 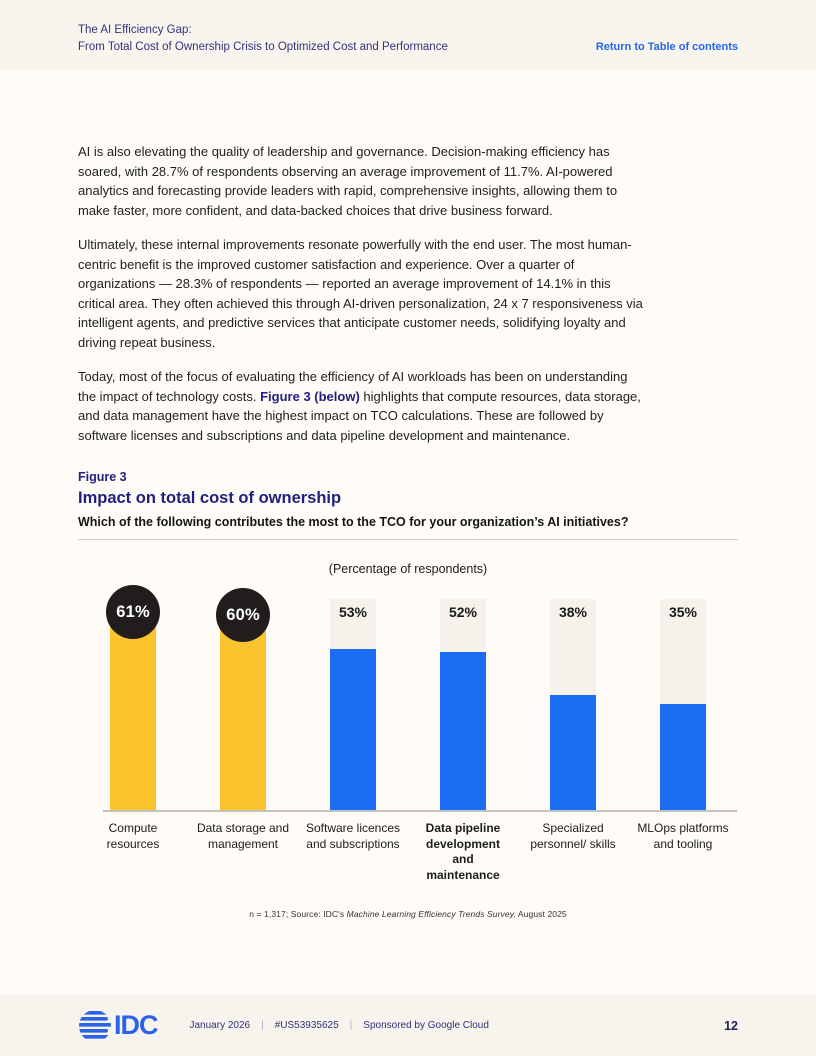 What do you see at coordinates (243, 836) in the screenshot?
I see `category-label: Data storage and management` at bounding box center [243, 836].